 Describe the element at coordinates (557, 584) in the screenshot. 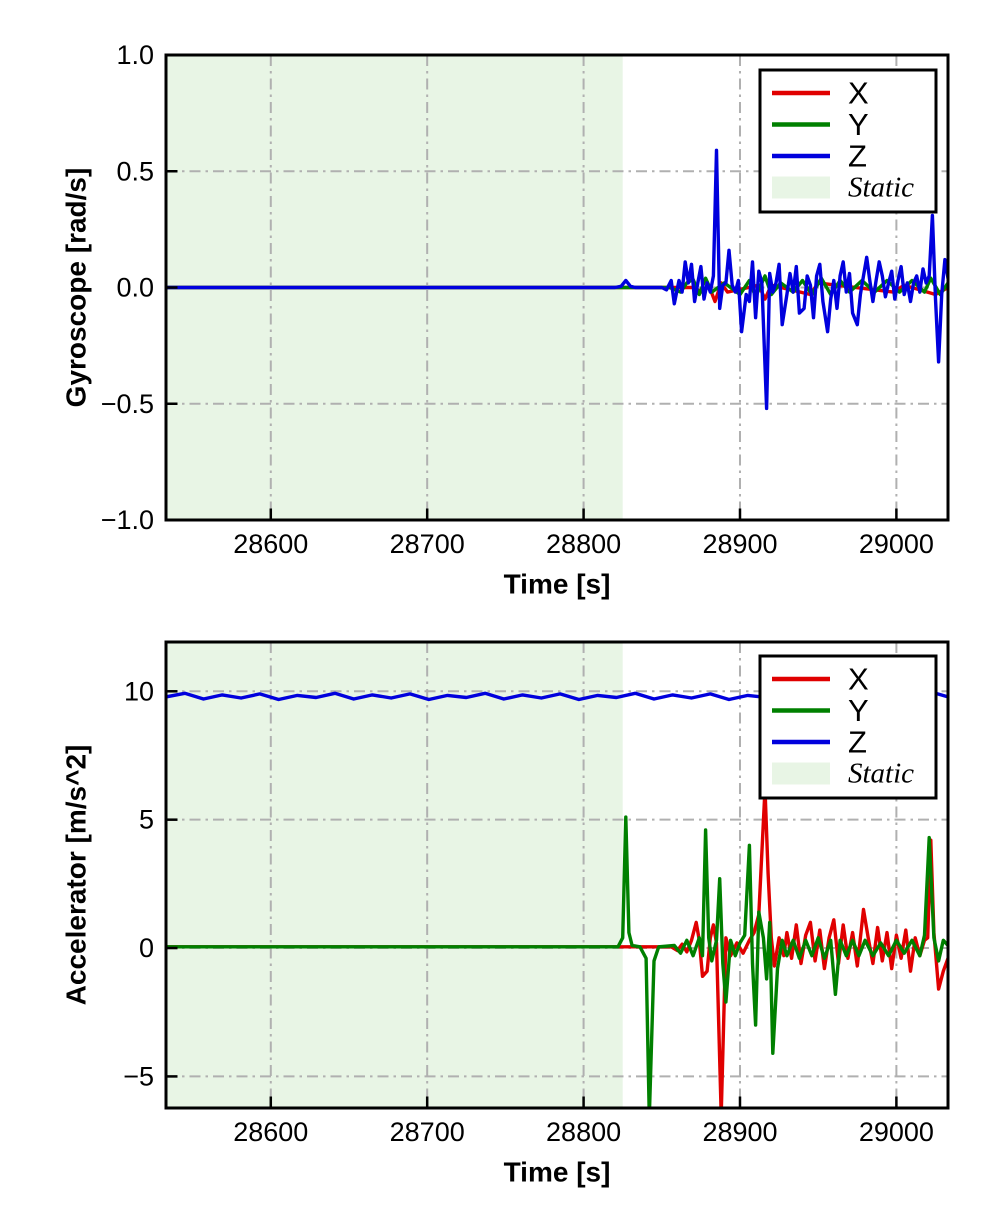

I see `gyroscope-x-axis-label: Time [s]` at that location.